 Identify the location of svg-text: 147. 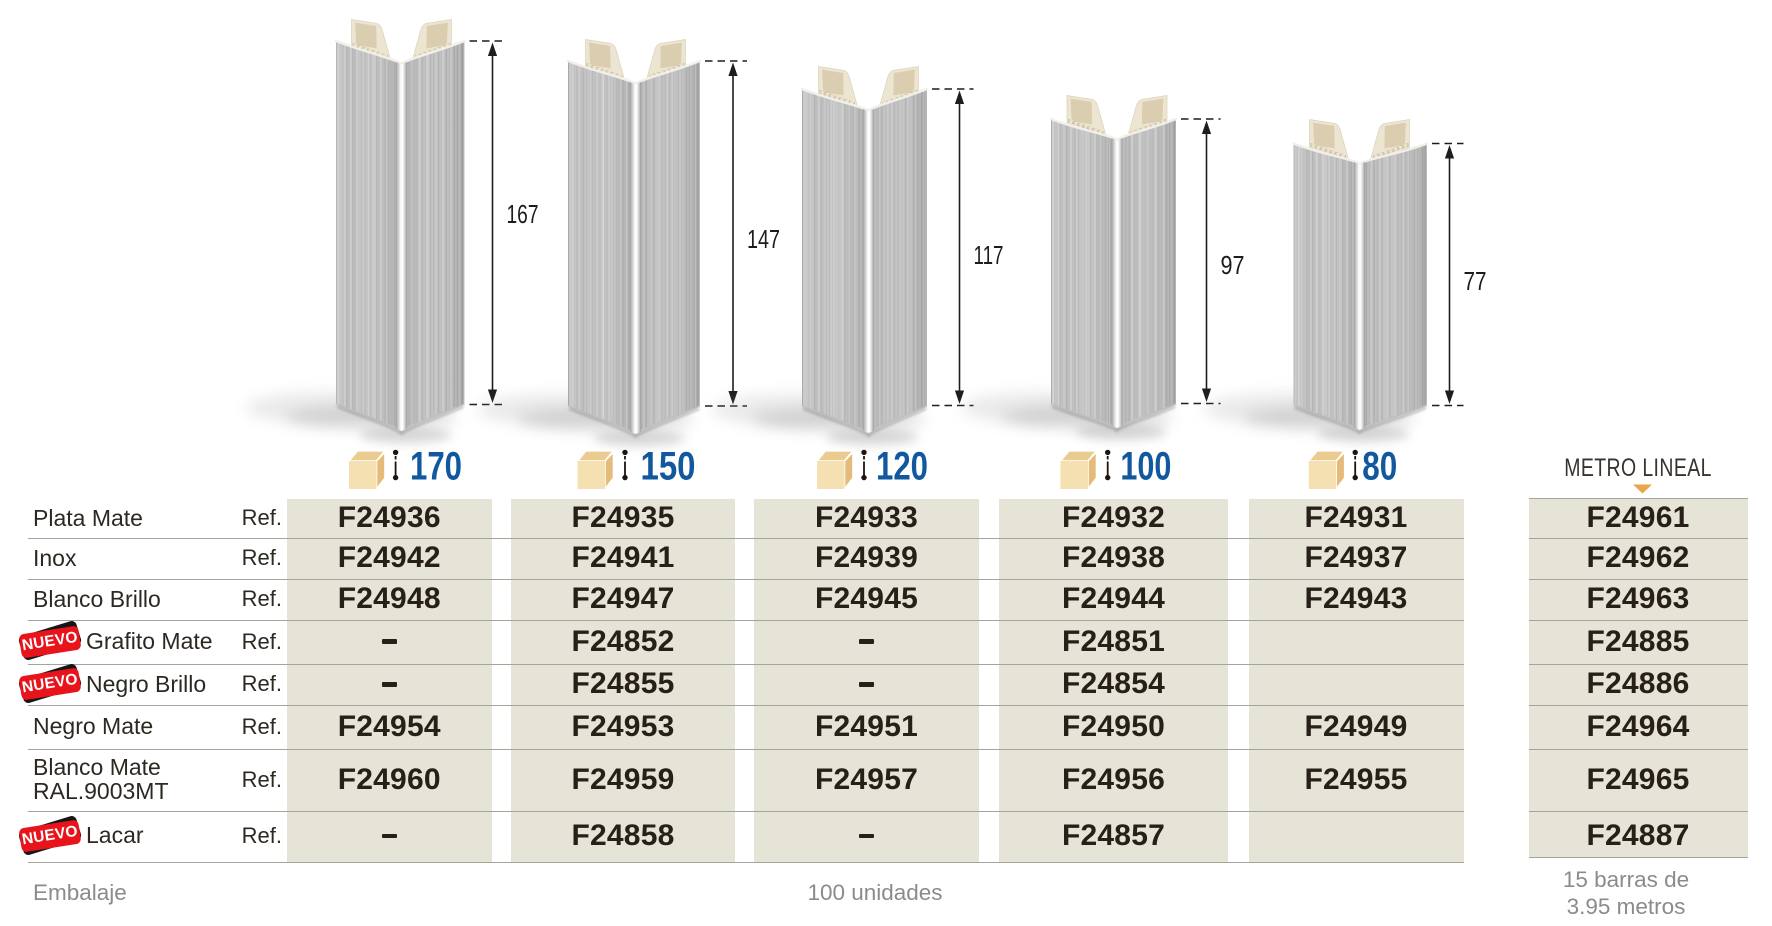
(763, 240).